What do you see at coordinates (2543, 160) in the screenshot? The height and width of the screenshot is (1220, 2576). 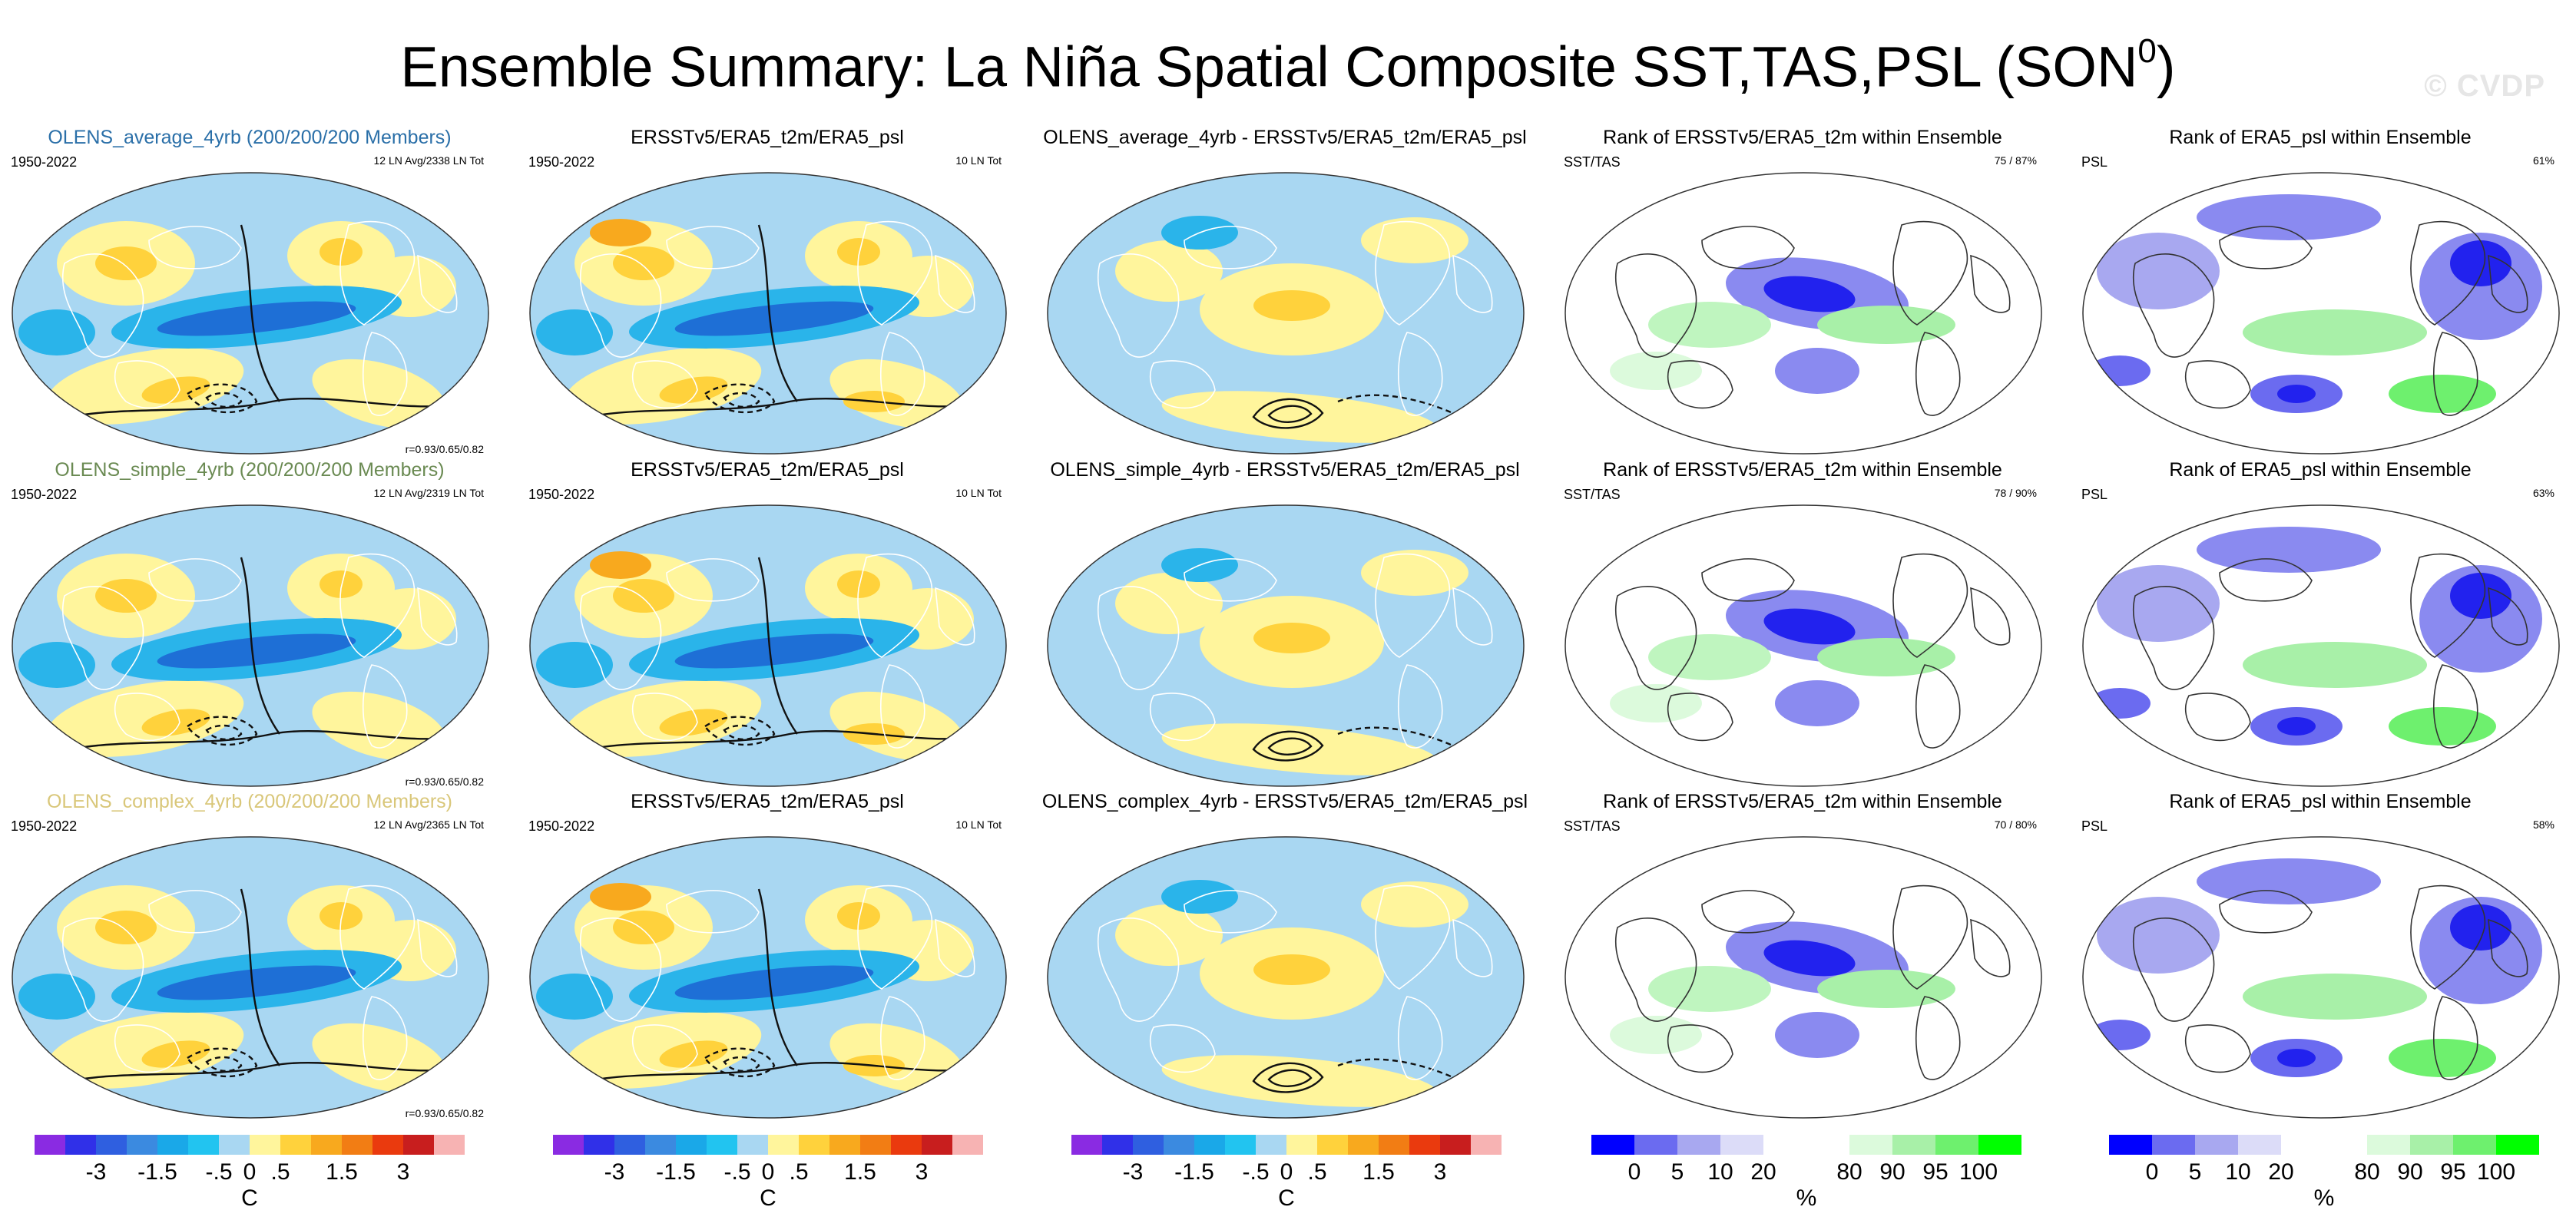 I see `panel-note-label: 61%` at bounding box center [2543, 160].